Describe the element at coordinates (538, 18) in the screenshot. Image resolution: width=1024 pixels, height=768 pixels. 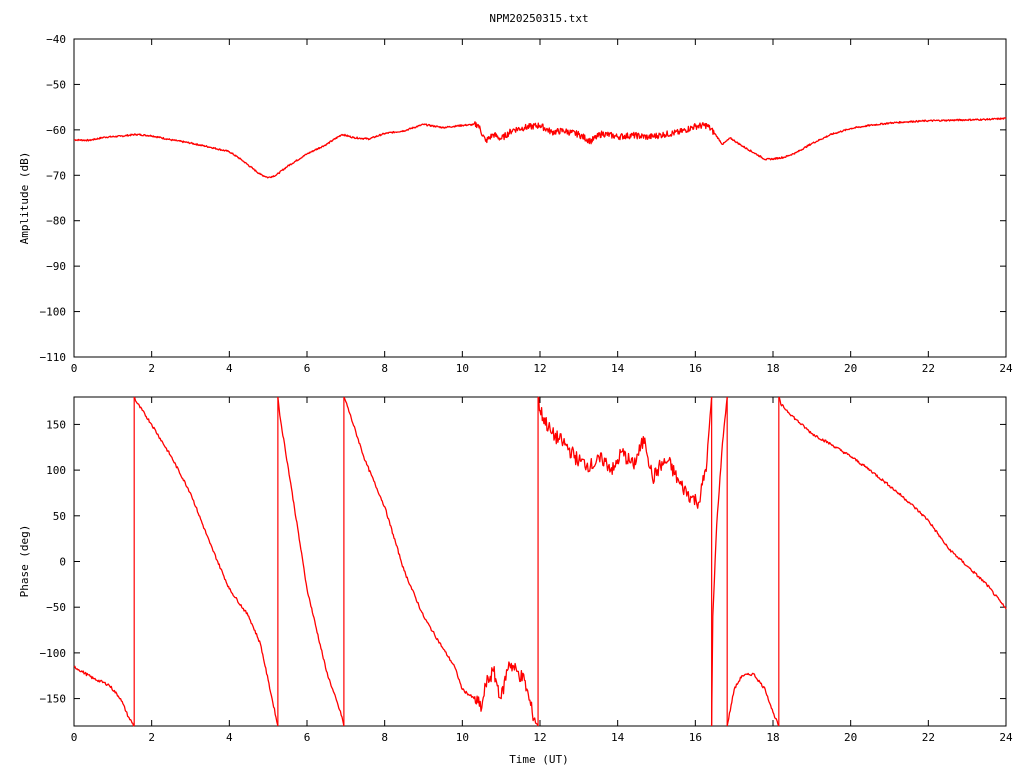
I see `chart-title: NPM20250315.txt` at that location.